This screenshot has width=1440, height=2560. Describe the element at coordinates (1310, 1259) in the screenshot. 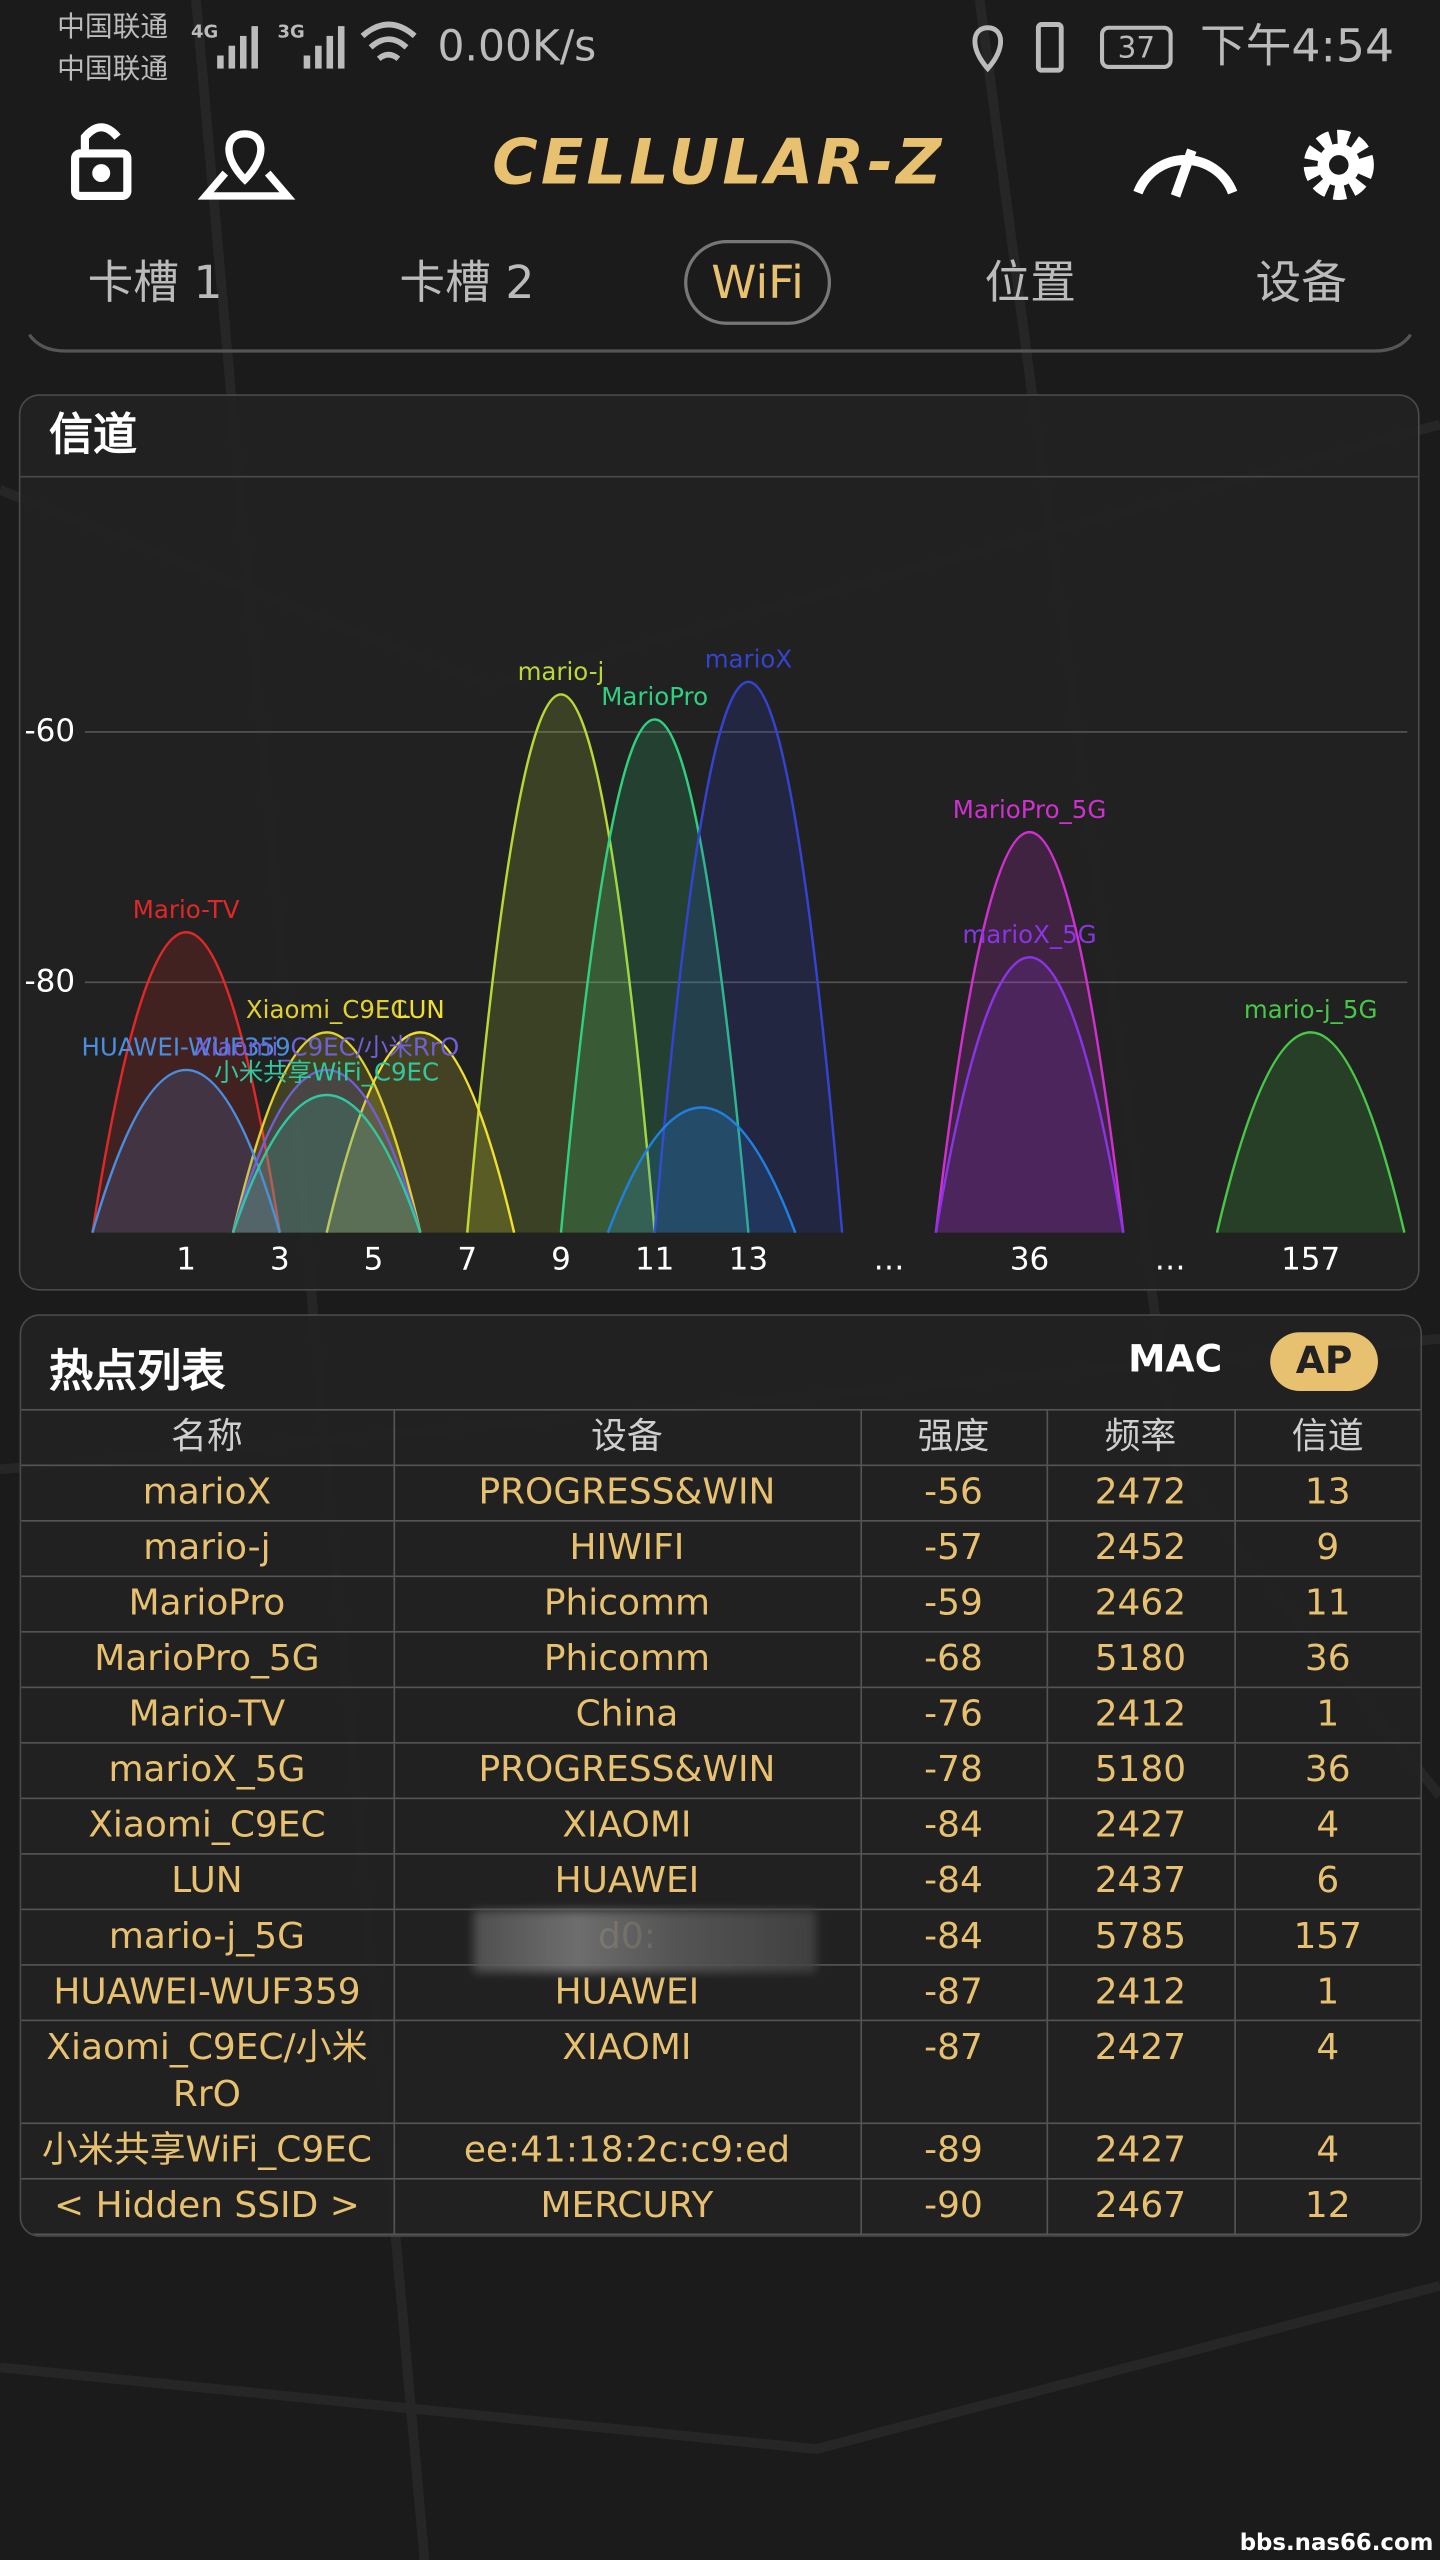

I see `x-tick-label: 157` at that location.